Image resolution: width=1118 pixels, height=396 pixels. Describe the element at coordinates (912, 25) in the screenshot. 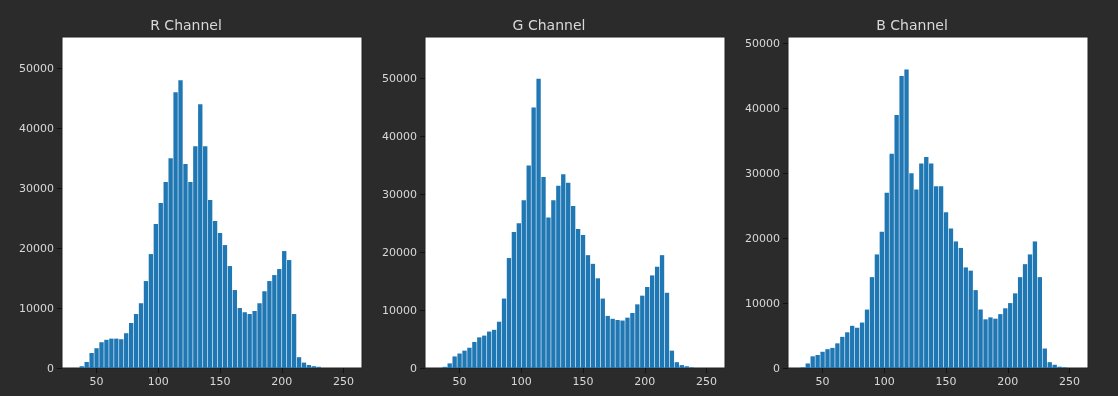

I see `chart-title: B Channel` at that location.